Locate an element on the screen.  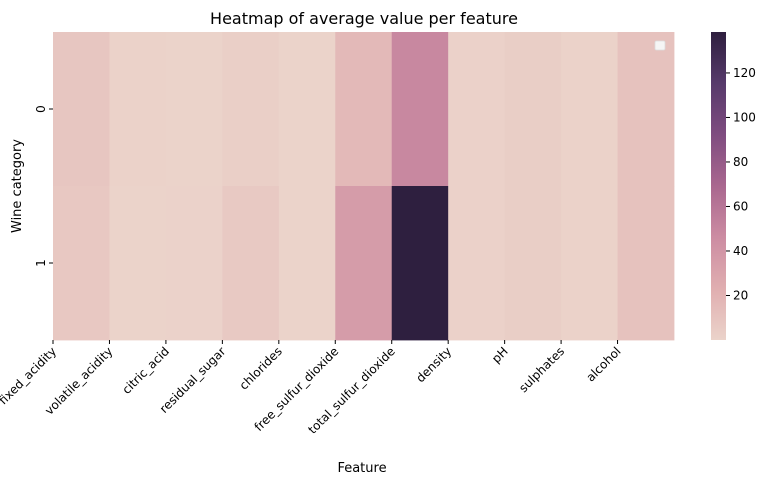
heatmap-cell-0-alcohol is located at coordinates (646, 109).